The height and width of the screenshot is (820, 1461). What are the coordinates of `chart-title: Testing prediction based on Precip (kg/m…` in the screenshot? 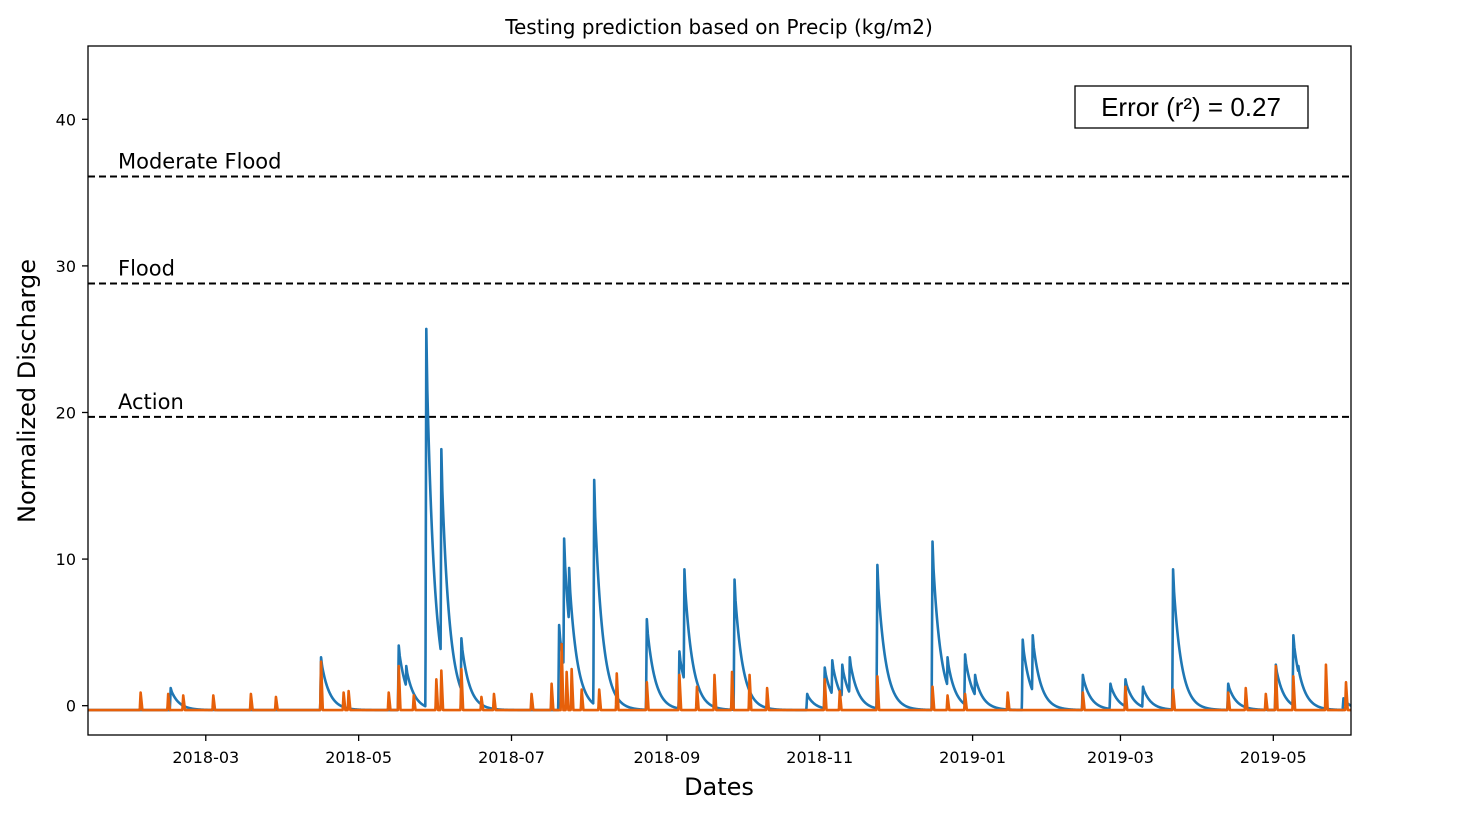 It's located at (718, 27).